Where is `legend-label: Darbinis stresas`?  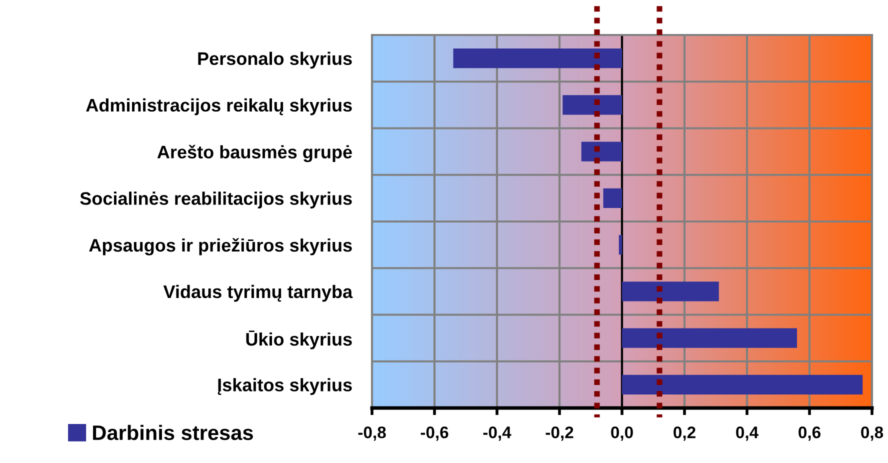 legend-label: Darbinis stresas is located at coordinates (173, 432).